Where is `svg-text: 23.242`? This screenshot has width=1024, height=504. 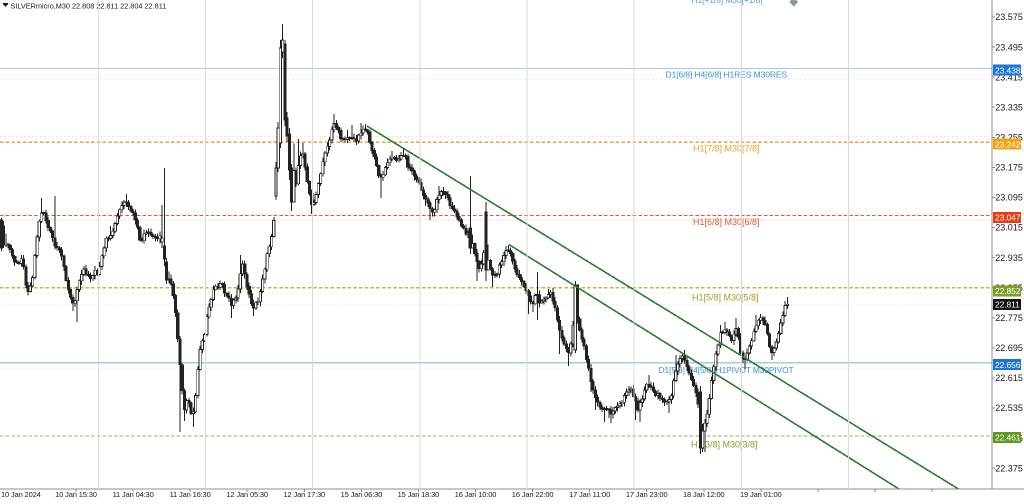
svg-text: 23.242 is located at coordinates (1008, 144).